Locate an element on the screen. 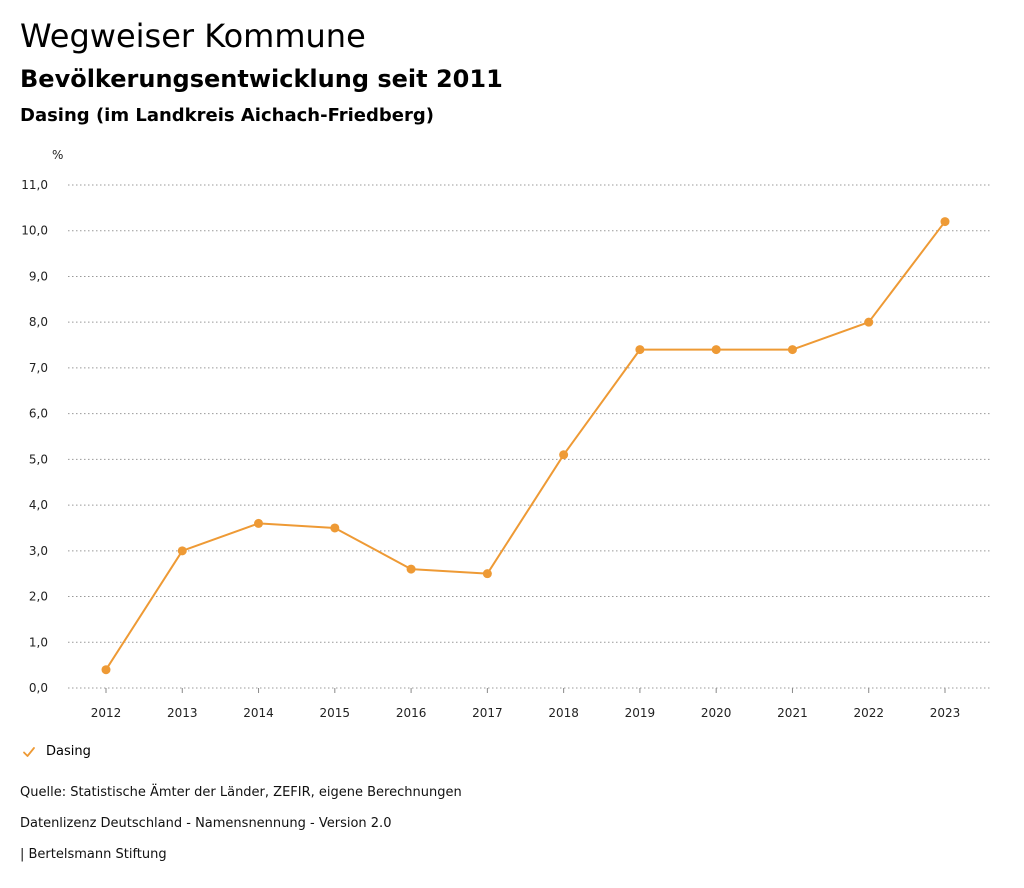  y-tick-label: 7,0 is located at coordinates (38, 368).